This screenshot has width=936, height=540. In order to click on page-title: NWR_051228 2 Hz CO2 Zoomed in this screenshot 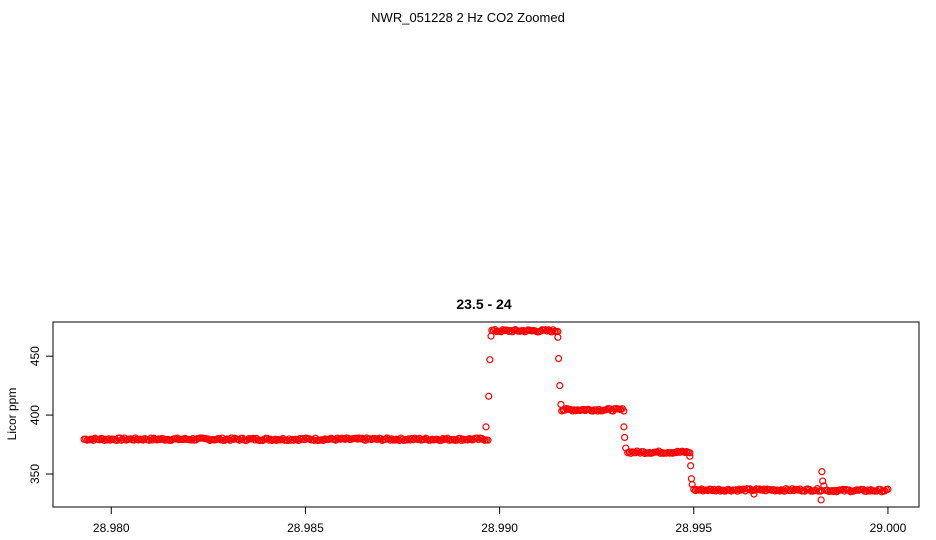, I will do `click(468, 17)`.